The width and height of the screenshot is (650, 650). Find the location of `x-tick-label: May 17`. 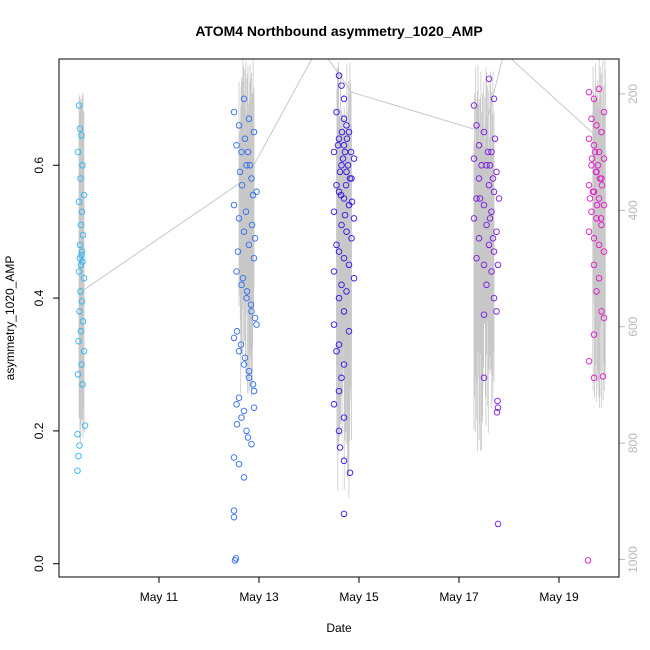

x-tick-label: May 17 is located at coordinates (459, 597).